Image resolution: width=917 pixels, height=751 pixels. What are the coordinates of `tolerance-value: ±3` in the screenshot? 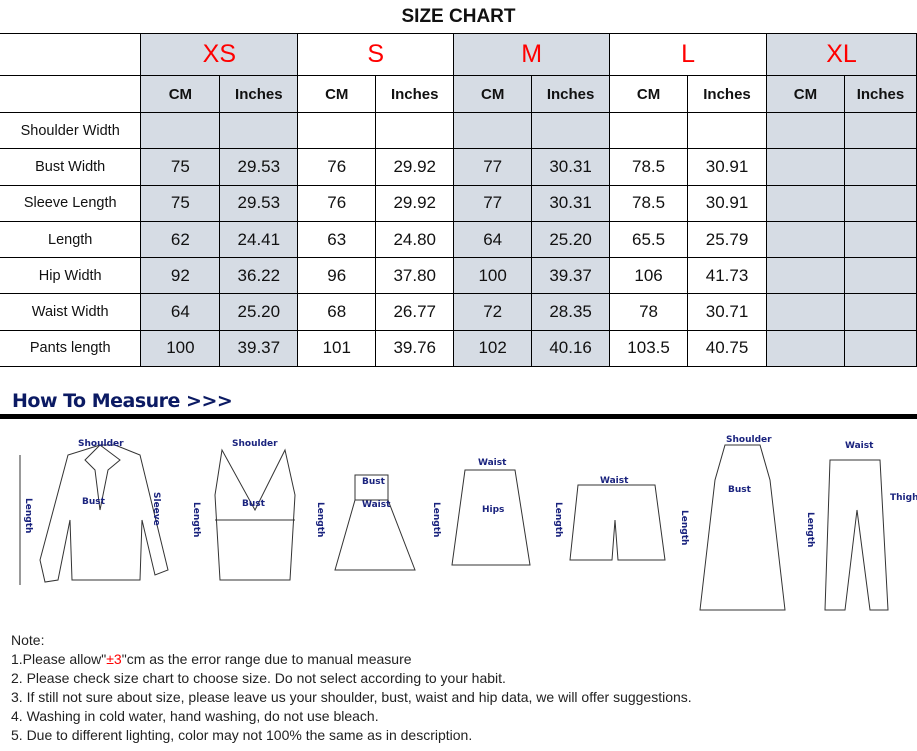 It's located at (114, 659).